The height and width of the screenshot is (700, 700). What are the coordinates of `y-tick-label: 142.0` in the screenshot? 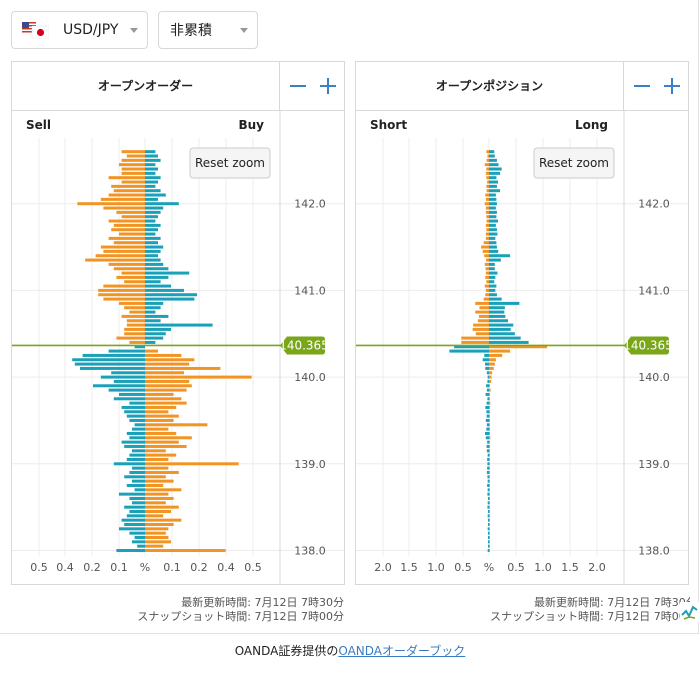 It's located at (310, 204).